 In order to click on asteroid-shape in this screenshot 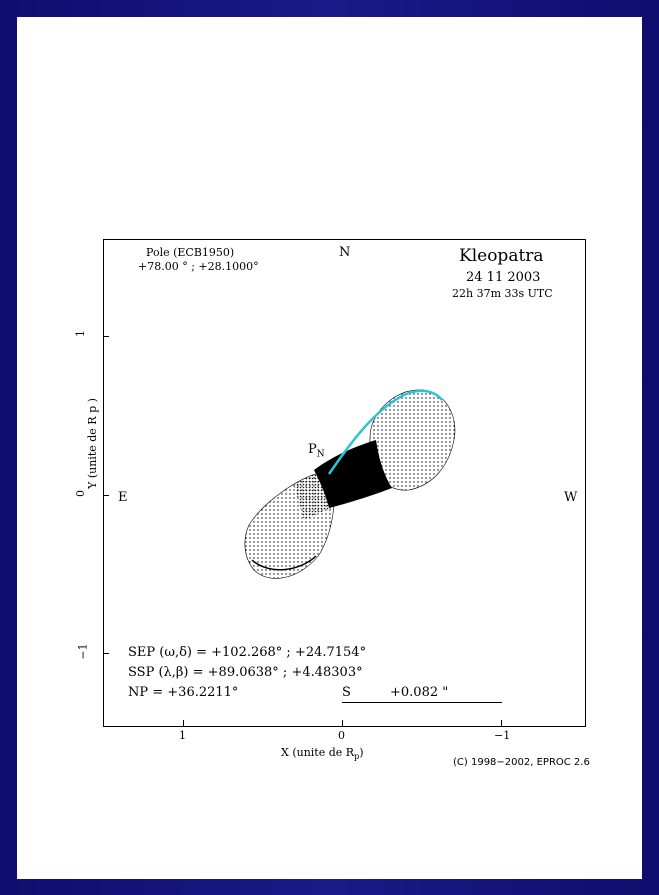, I will do `click(350, 484)`.